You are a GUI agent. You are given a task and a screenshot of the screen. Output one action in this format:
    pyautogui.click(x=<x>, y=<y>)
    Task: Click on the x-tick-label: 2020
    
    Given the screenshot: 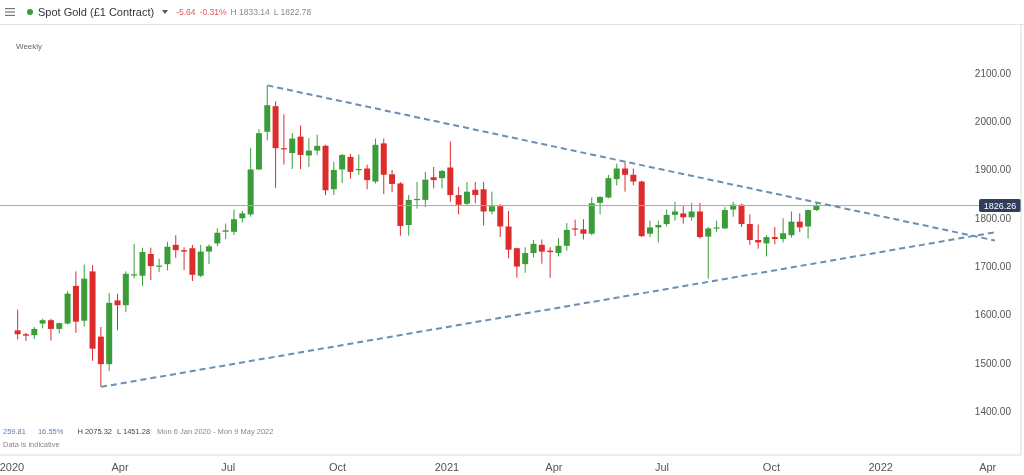 What is the action you would take?
    pyautogui.click(x=12, y=466)
    